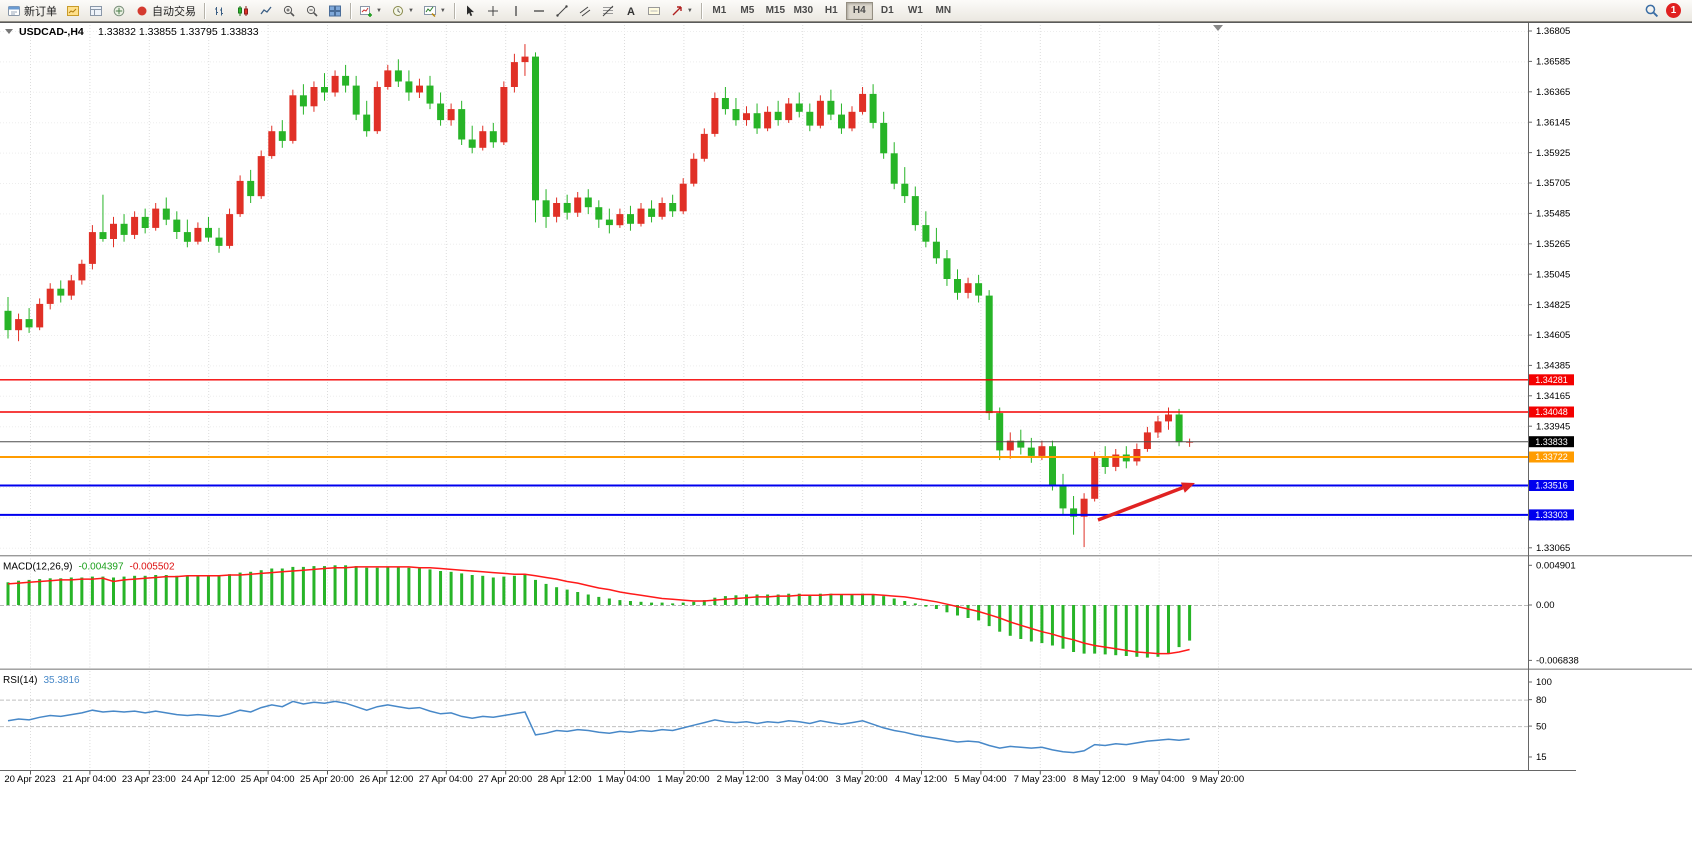 The width and height of the screenshot is (1692, 854). I want to click on search-button, so click(1651, 11).